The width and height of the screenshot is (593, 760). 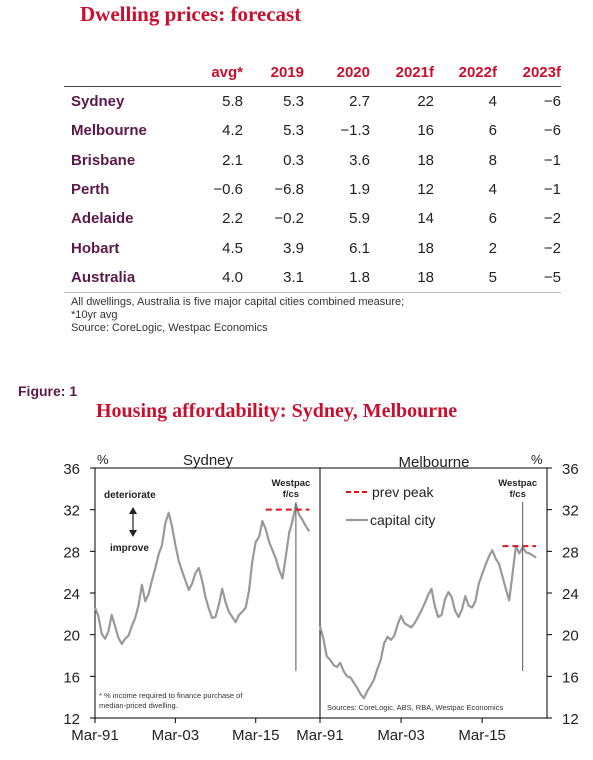 What do you see at coordinates (312, 218) in the screenshot?
I see `table-row: Adelaide 2.2 −0.2 5.9 14 6 −2` at bounding box center [312, 218].